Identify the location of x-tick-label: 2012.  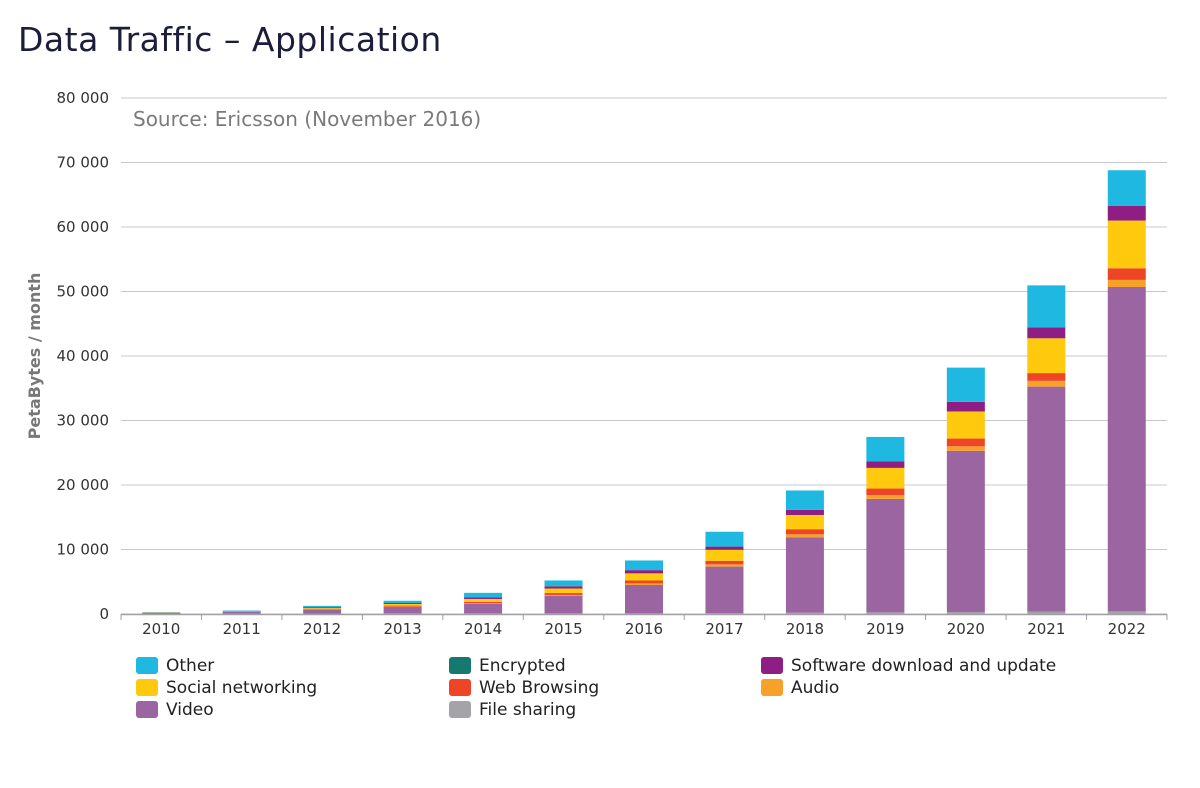
(322, 629).